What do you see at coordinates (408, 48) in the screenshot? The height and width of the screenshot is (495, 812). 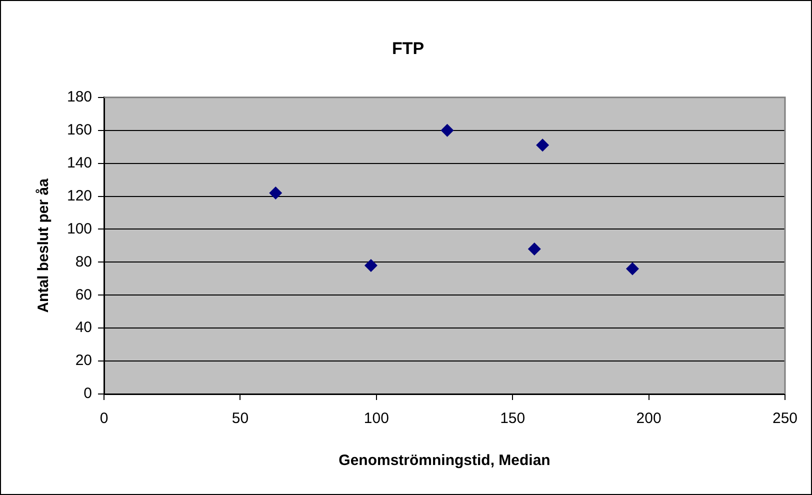 I see `chart-title: FTP` at bounding box center [408, 48].